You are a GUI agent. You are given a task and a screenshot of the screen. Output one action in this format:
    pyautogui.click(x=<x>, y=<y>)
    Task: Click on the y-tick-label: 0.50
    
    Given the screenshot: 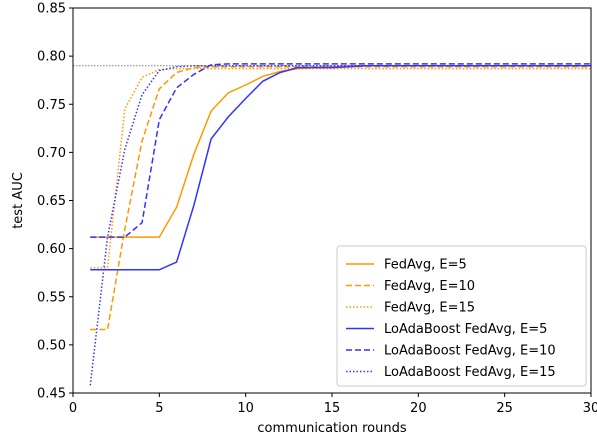 What is the action you would take?
    pyautogui.click(x=51, y=345)
    